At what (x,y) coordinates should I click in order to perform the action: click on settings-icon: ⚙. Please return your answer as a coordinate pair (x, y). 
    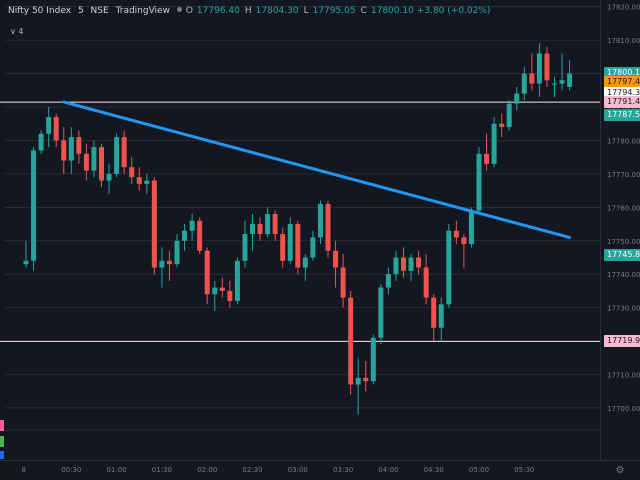
    Looking at the image, I should click on (620, 470).